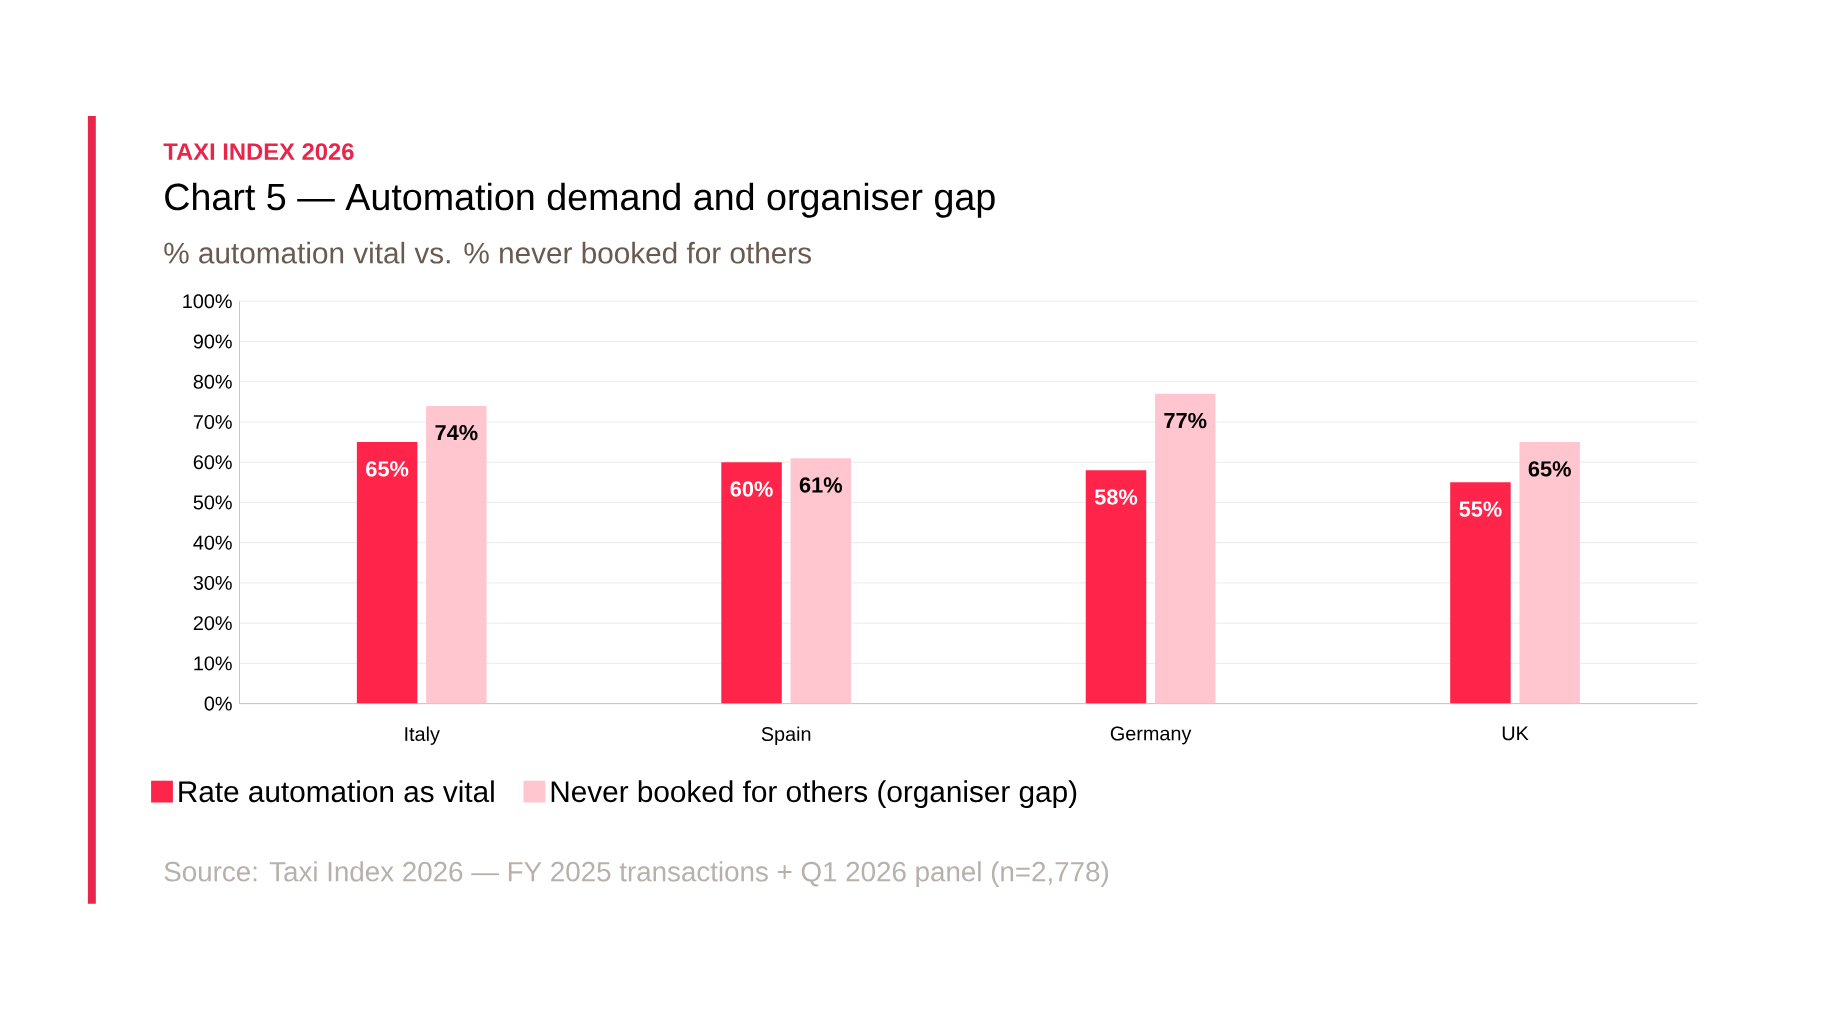  What do you see at coordinates (212, 462) in the screenshot?
I see `y-tick-label: 60%` at bounding box center [212, 462].